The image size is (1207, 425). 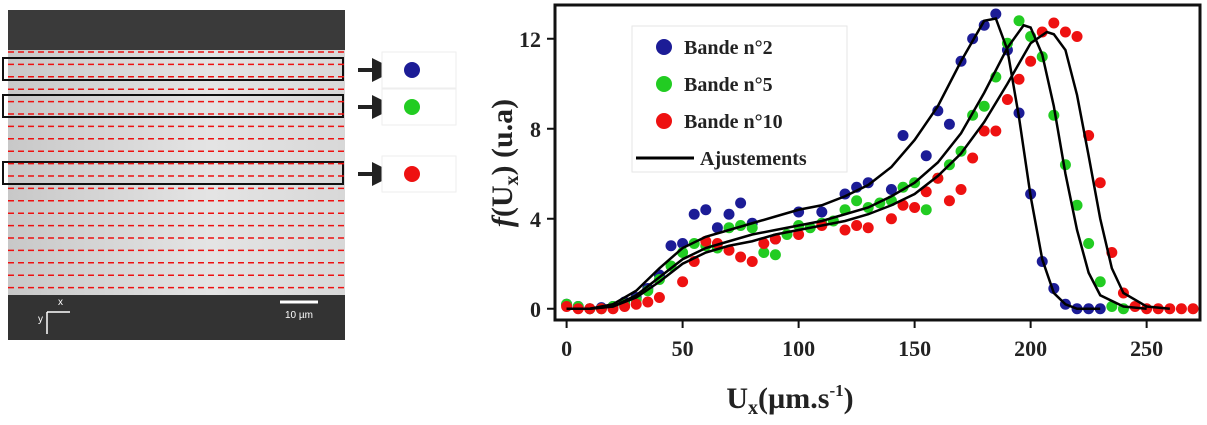 I want to click on x-icon-label: x, so click(x=60, y=302).